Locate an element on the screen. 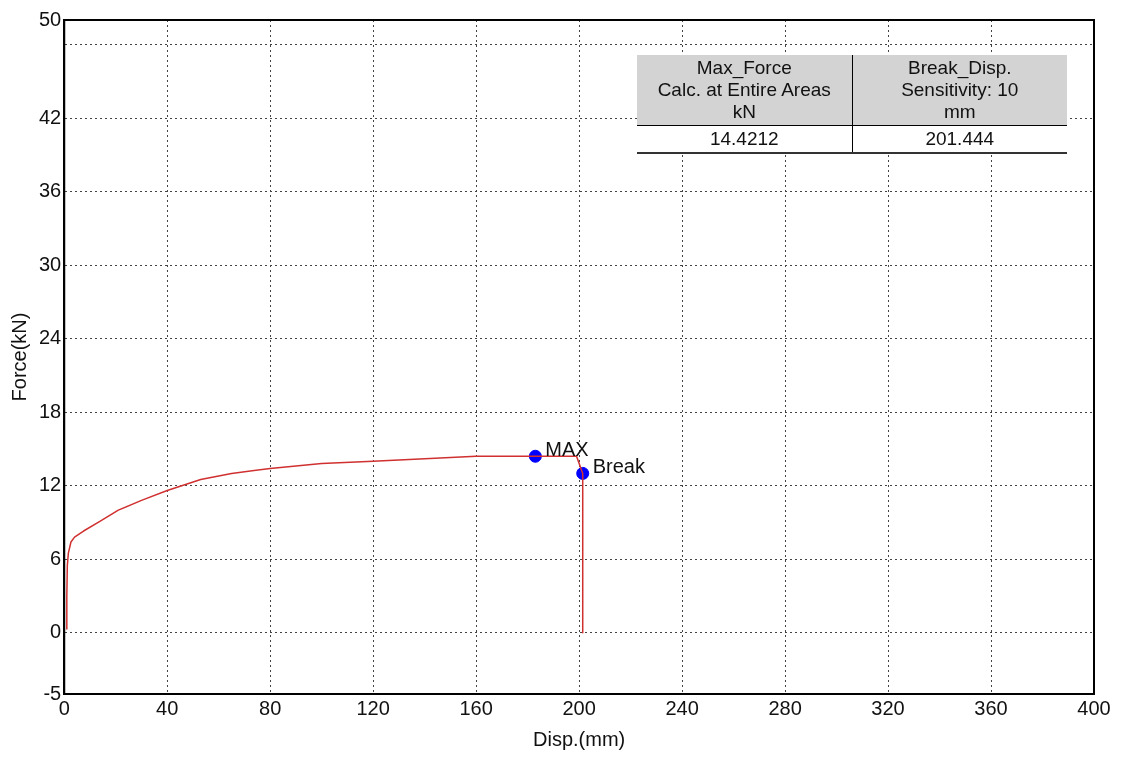  x-tick-label: 40 is located at coordinates (167, 707).